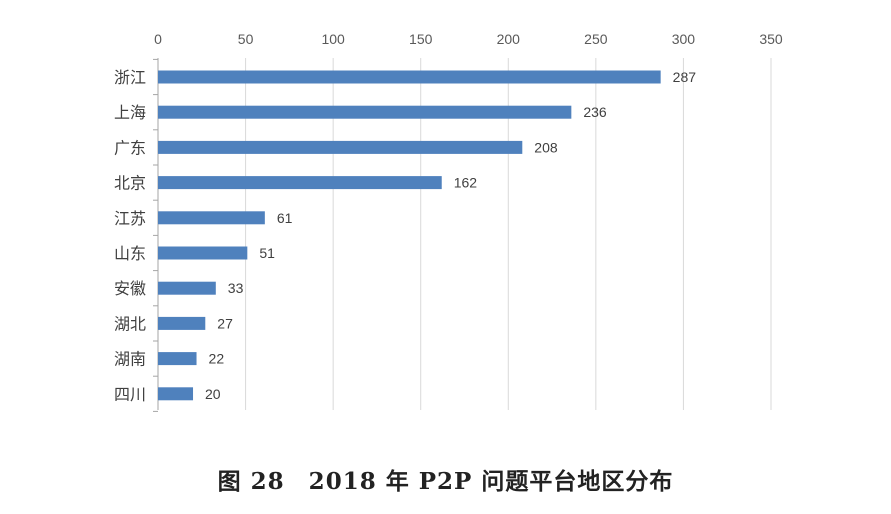 This screenshot has height=514, width=891. What do you see at coordinates (285, 218) in the screenshot?
I see `data-label: 61` at bounding box center [285, 218].